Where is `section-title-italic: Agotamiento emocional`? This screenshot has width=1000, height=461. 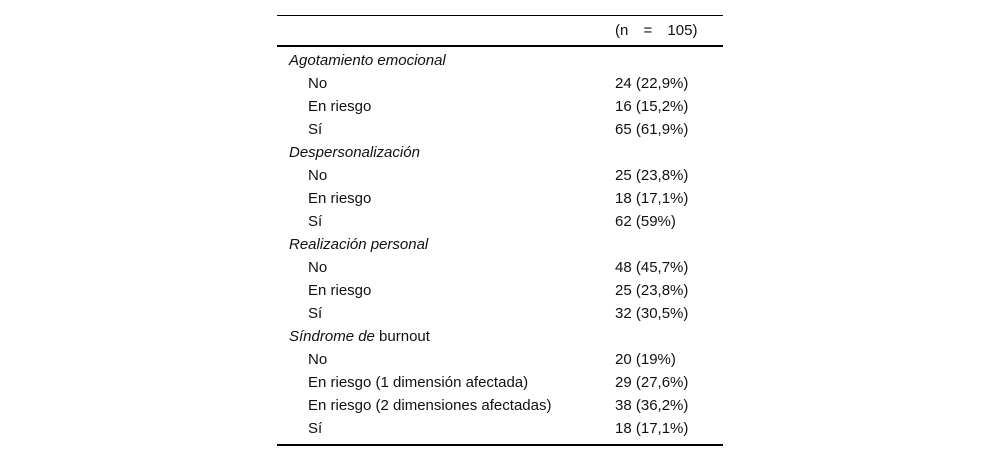
section-title-italic: Agotamiento emocional is located at coordinates (367, 60).